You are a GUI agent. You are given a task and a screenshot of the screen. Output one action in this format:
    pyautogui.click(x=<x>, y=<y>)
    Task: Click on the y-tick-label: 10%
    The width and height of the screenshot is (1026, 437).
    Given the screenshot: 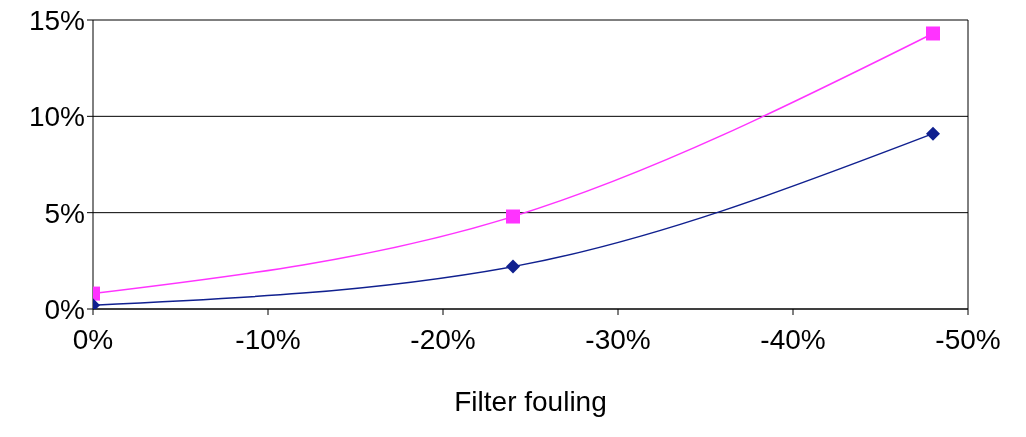 What is the action you would take?
    pyautogui.click(x=56, y=117)
    